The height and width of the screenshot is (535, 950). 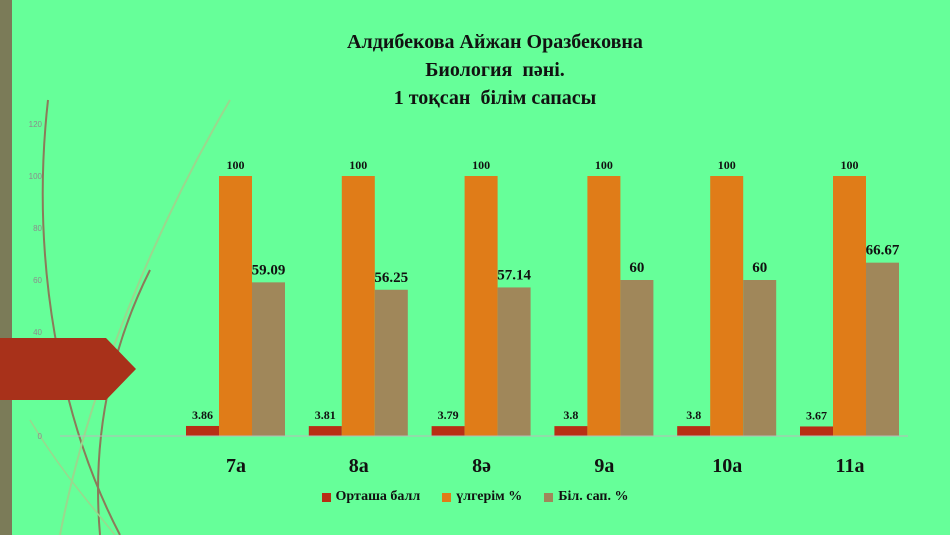 I want to click on y-tick-label: 80, so click(x=37, y=228).